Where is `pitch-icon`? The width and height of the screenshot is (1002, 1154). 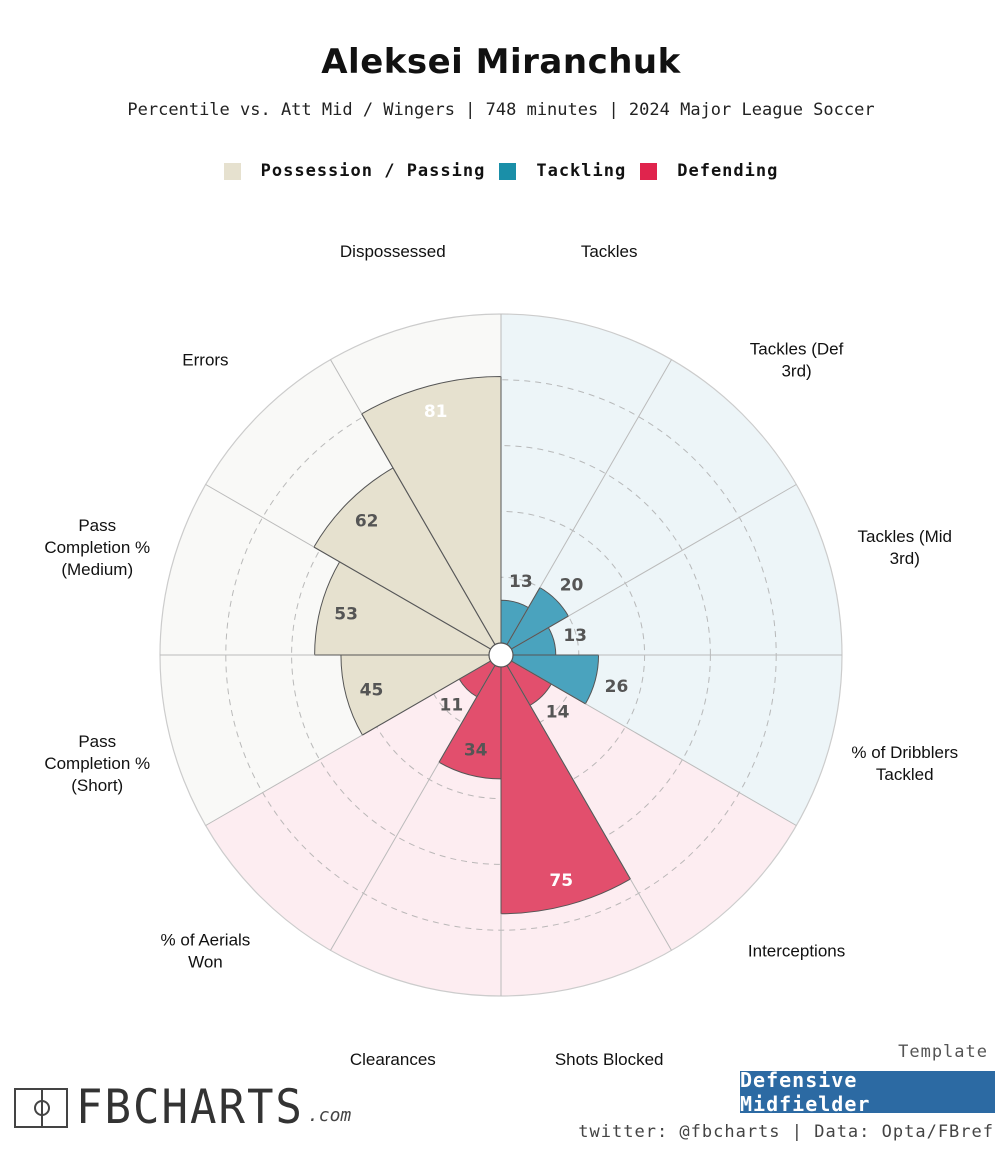 pitch-icon is located at coordinates (41, 1108).